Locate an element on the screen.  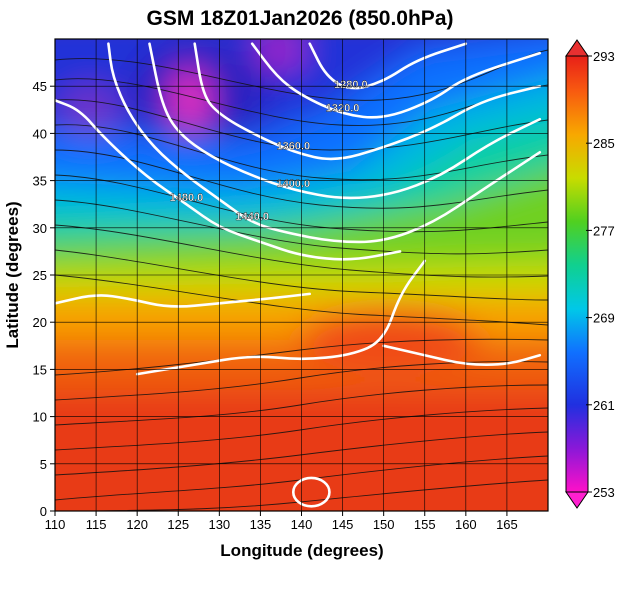
colorbar-tick-label: 293 is located at coordinates (604, 56).